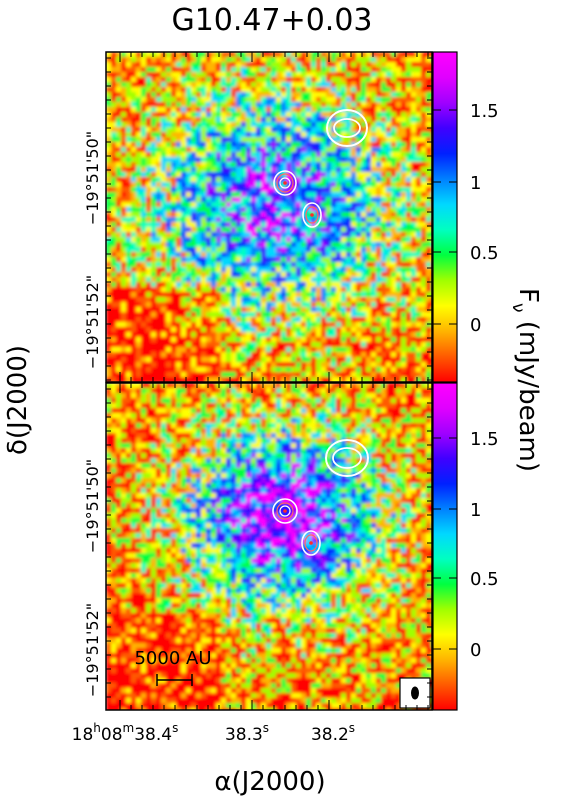  Describe the element at coordinates (475, 510) in the screenshot. I see `colorbar-bottom-tick-1: 1` at that location.